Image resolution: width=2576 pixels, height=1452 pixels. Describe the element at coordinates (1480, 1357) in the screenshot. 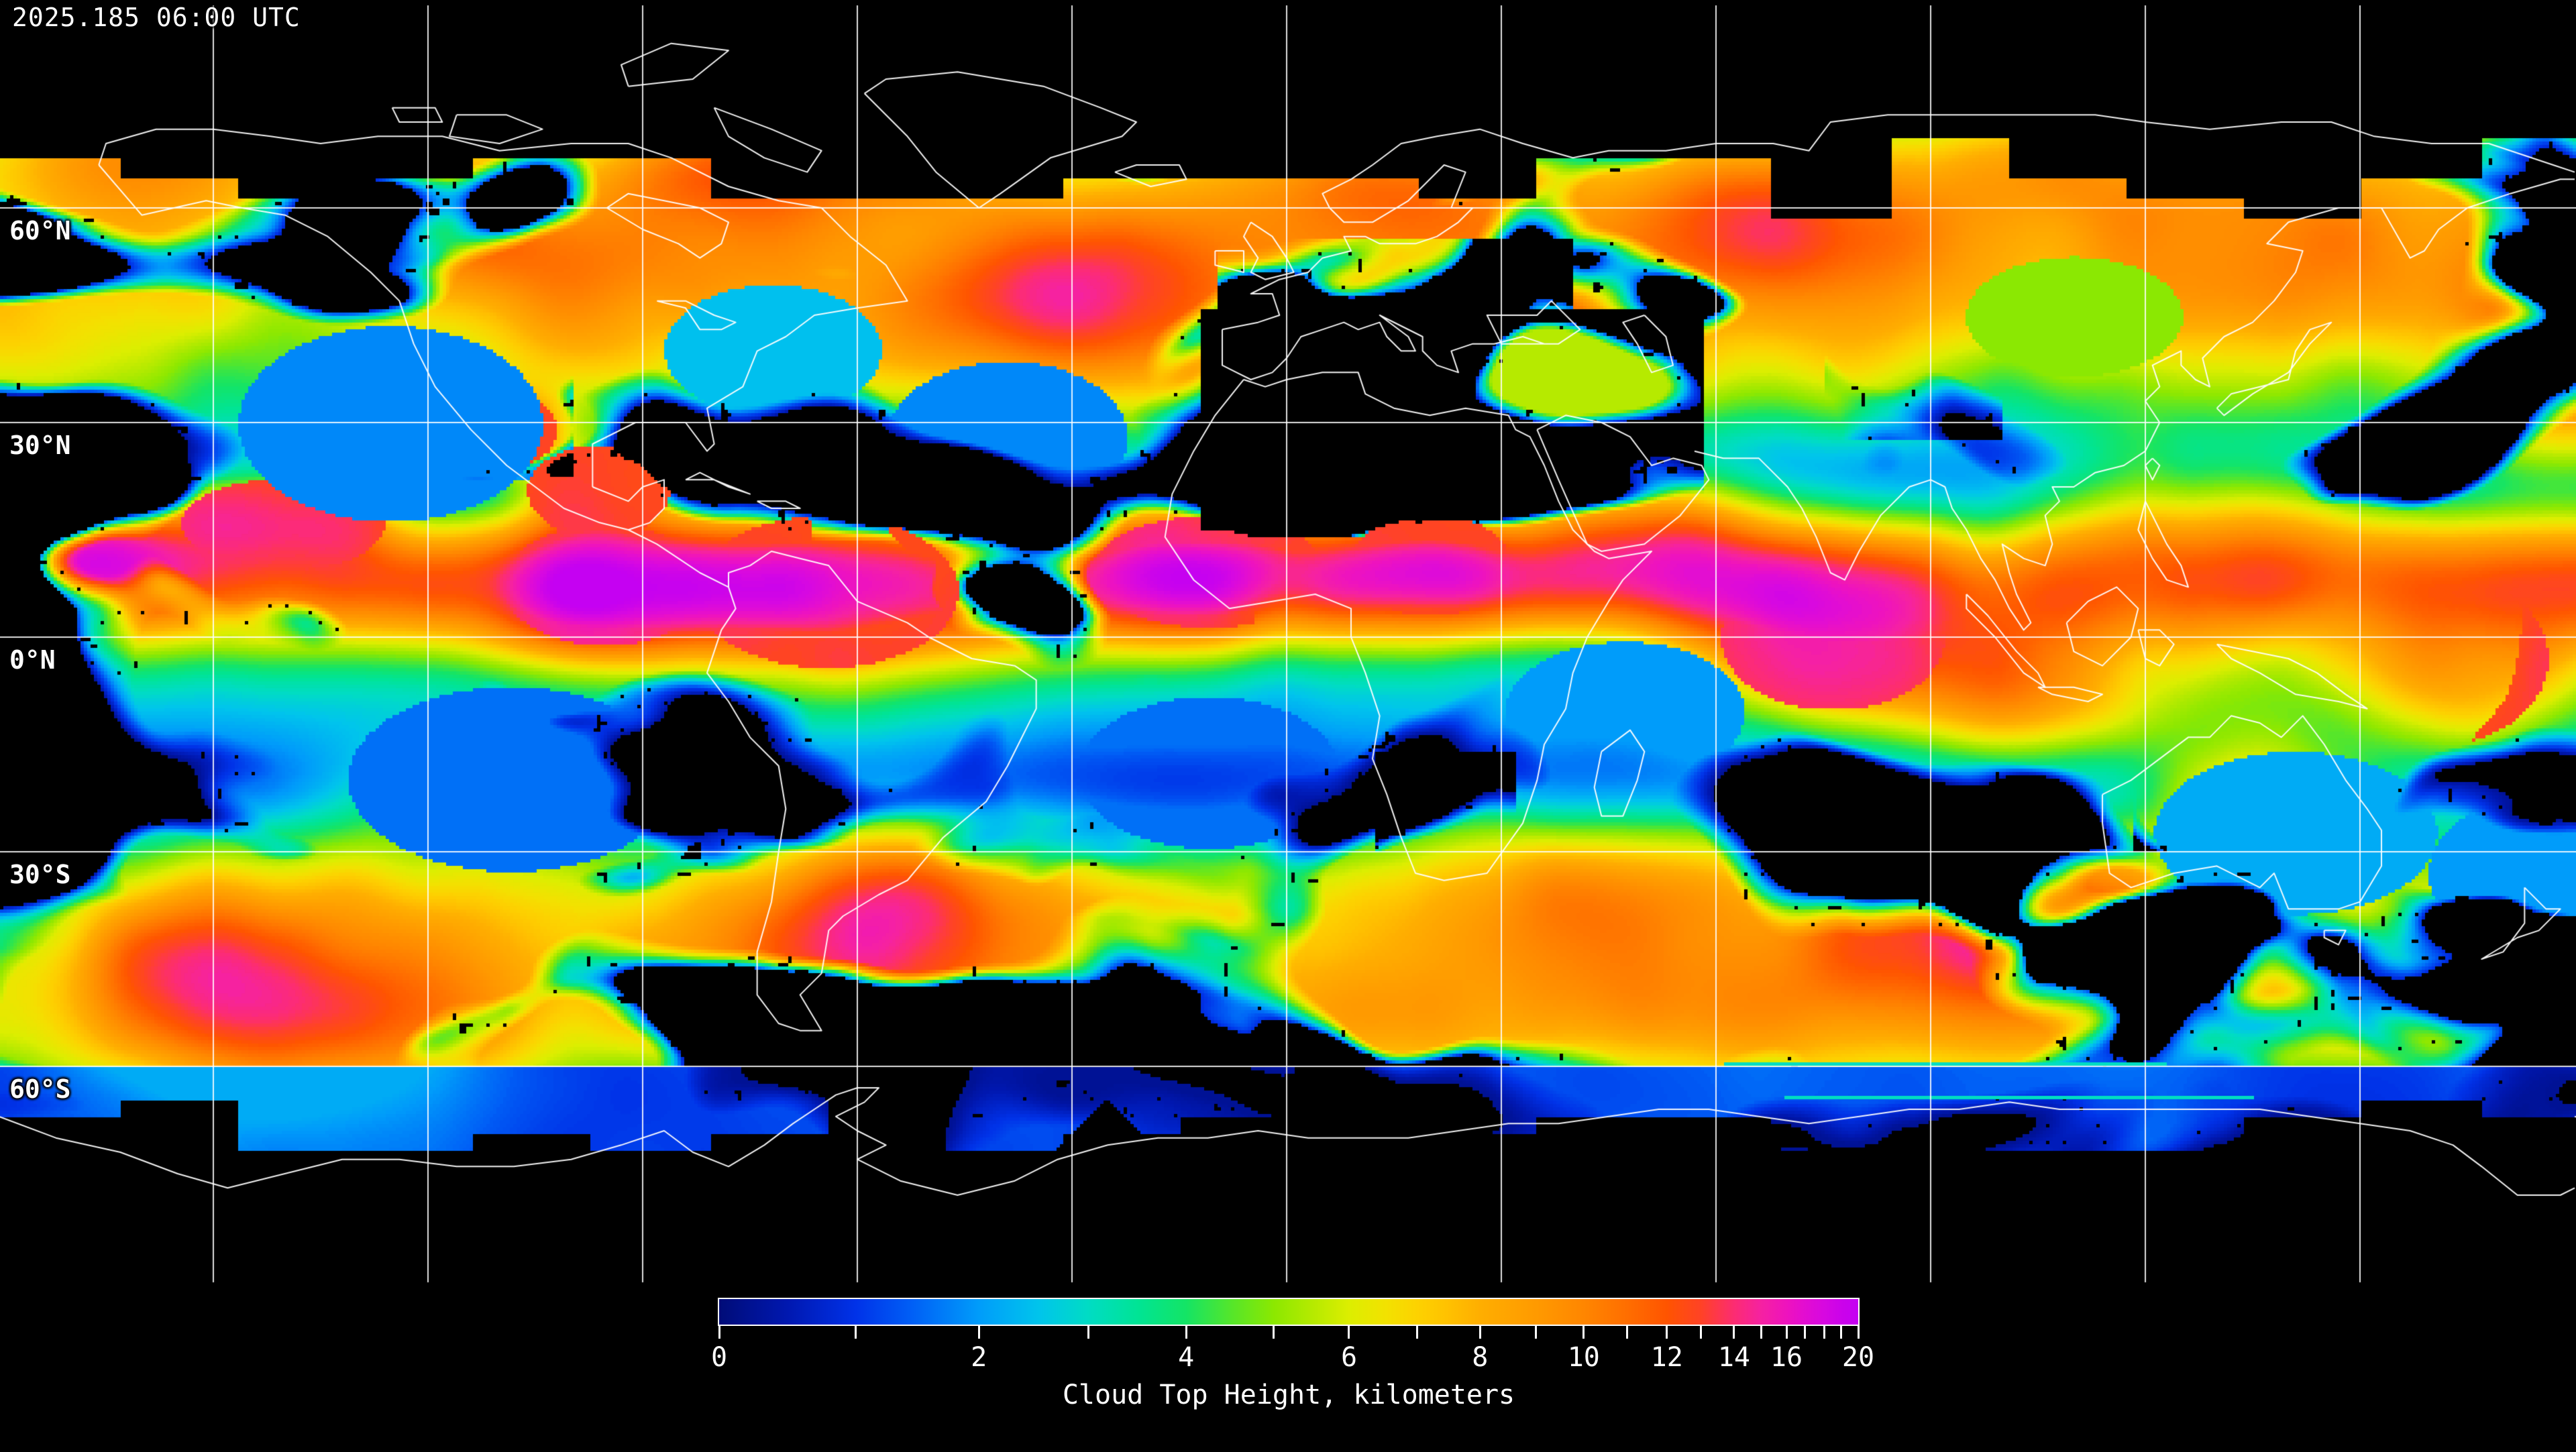

I see `colorbar-tick-label: 8` at that location.